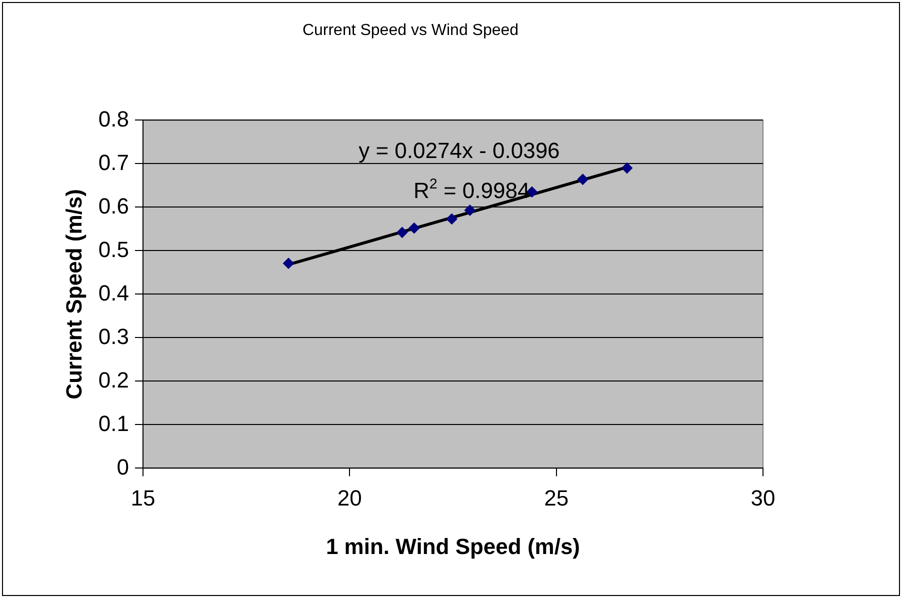 Image resolution: width=904 pixels, height=600 pixels. Describe the element at coordinates (763, 497) in the screenshot. I see `x-tick-label: 30` at that location.